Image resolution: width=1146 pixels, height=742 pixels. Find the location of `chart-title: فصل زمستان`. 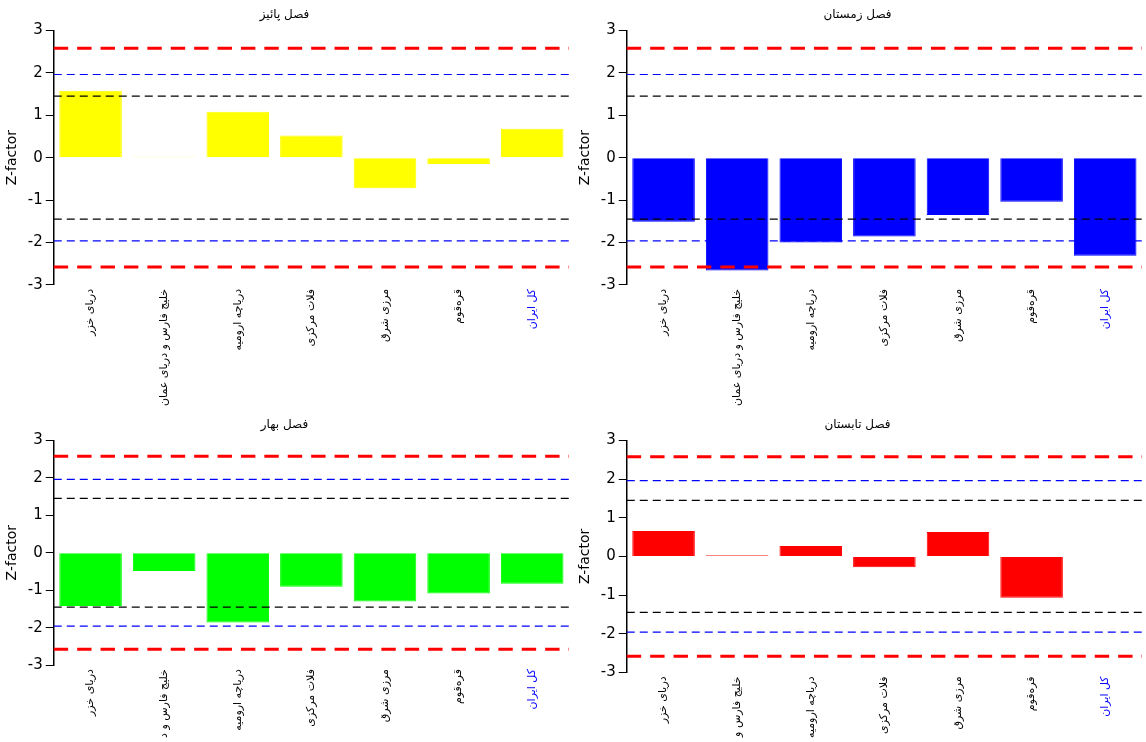

chart-title: فصل زمستان is located at coordinates (857, 15).